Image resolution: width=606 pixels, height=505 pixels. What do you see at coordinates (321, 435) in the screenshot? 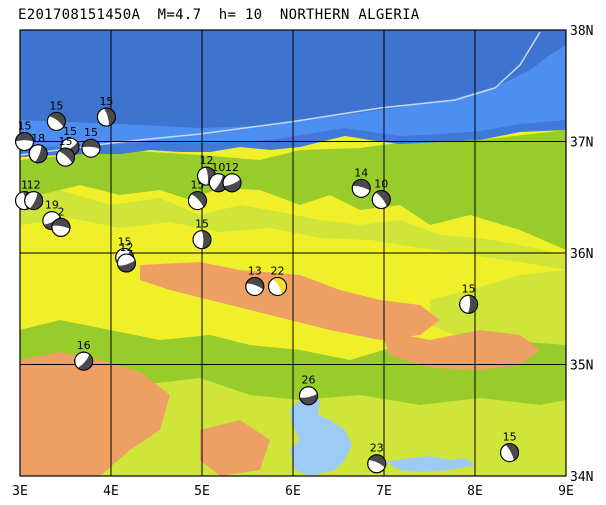
I see `lake-chott-melrhir` at bounding box center [321, 435].